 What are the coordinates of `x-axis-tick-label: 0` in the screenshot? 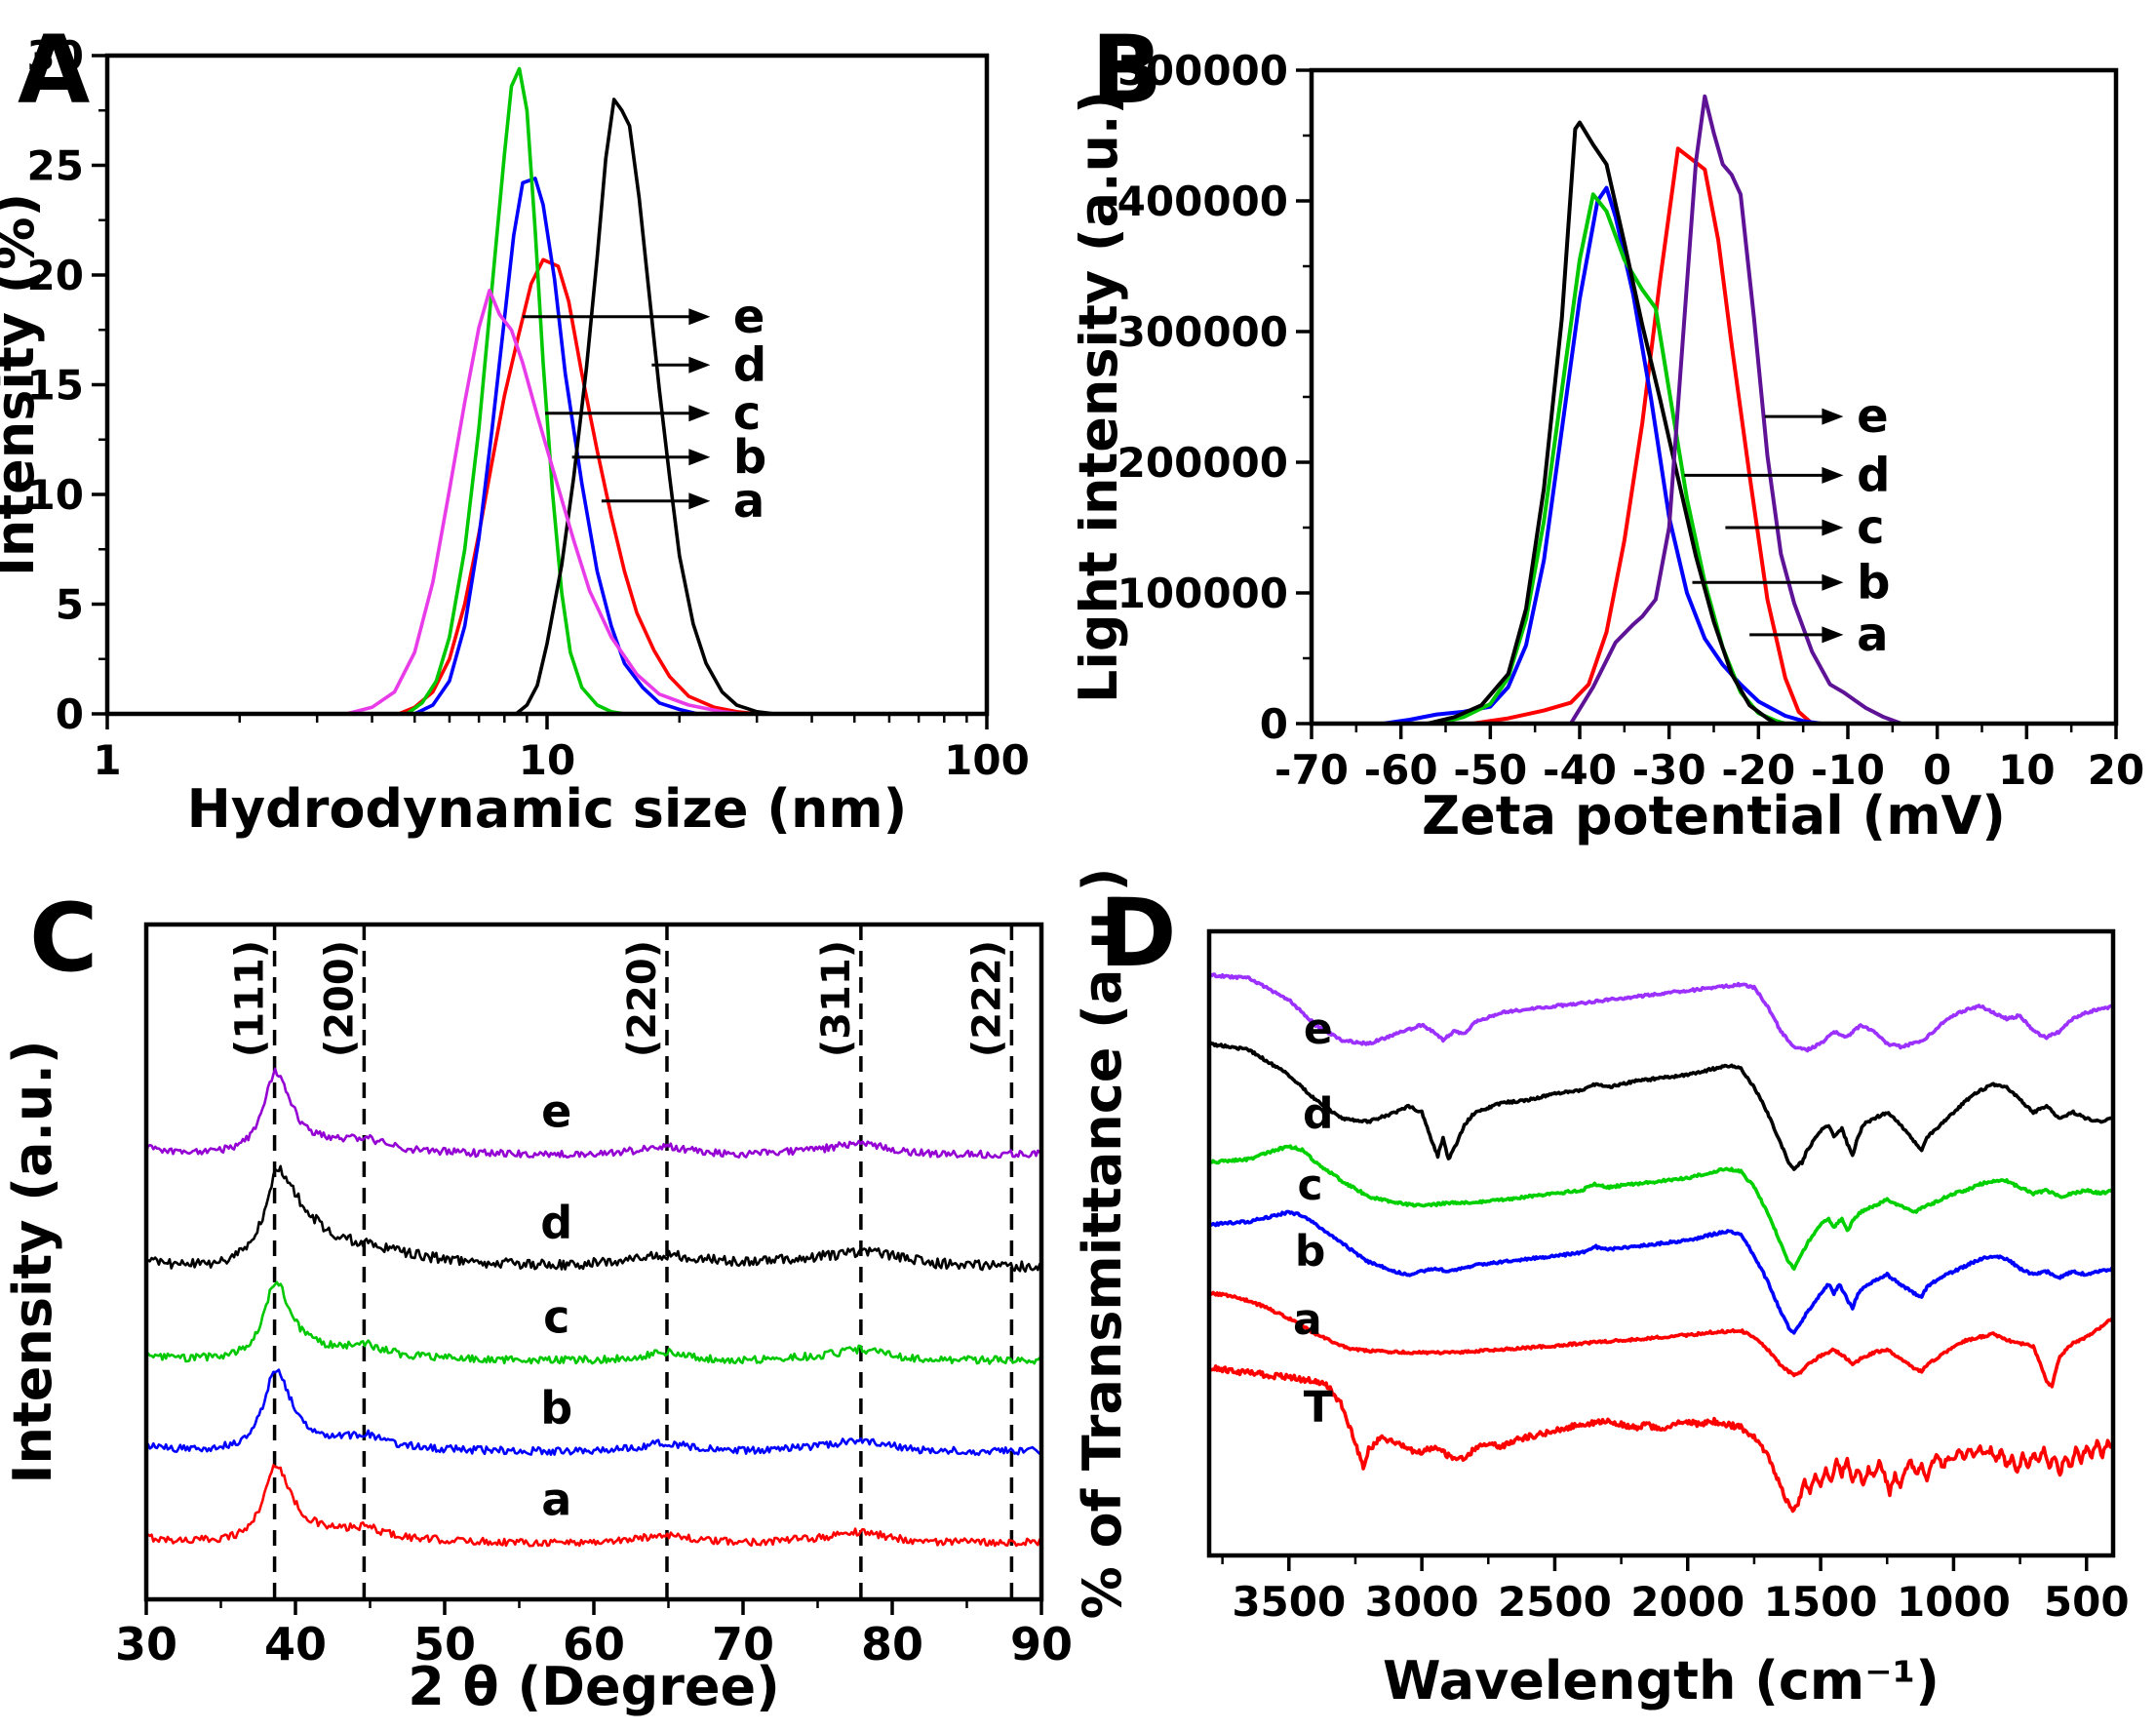 It's located at (1937, 770).